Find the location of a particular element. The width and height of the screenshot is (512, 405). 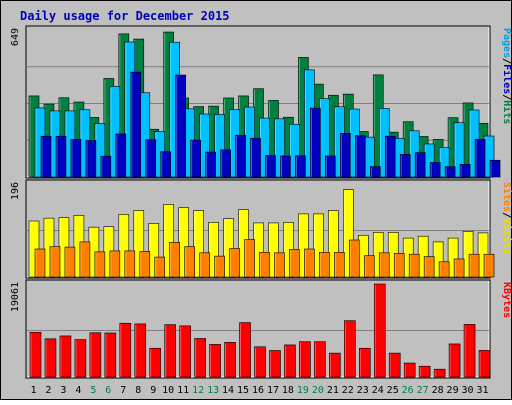

x-tick-label-8: 8 is located at coordinates (138, 390).